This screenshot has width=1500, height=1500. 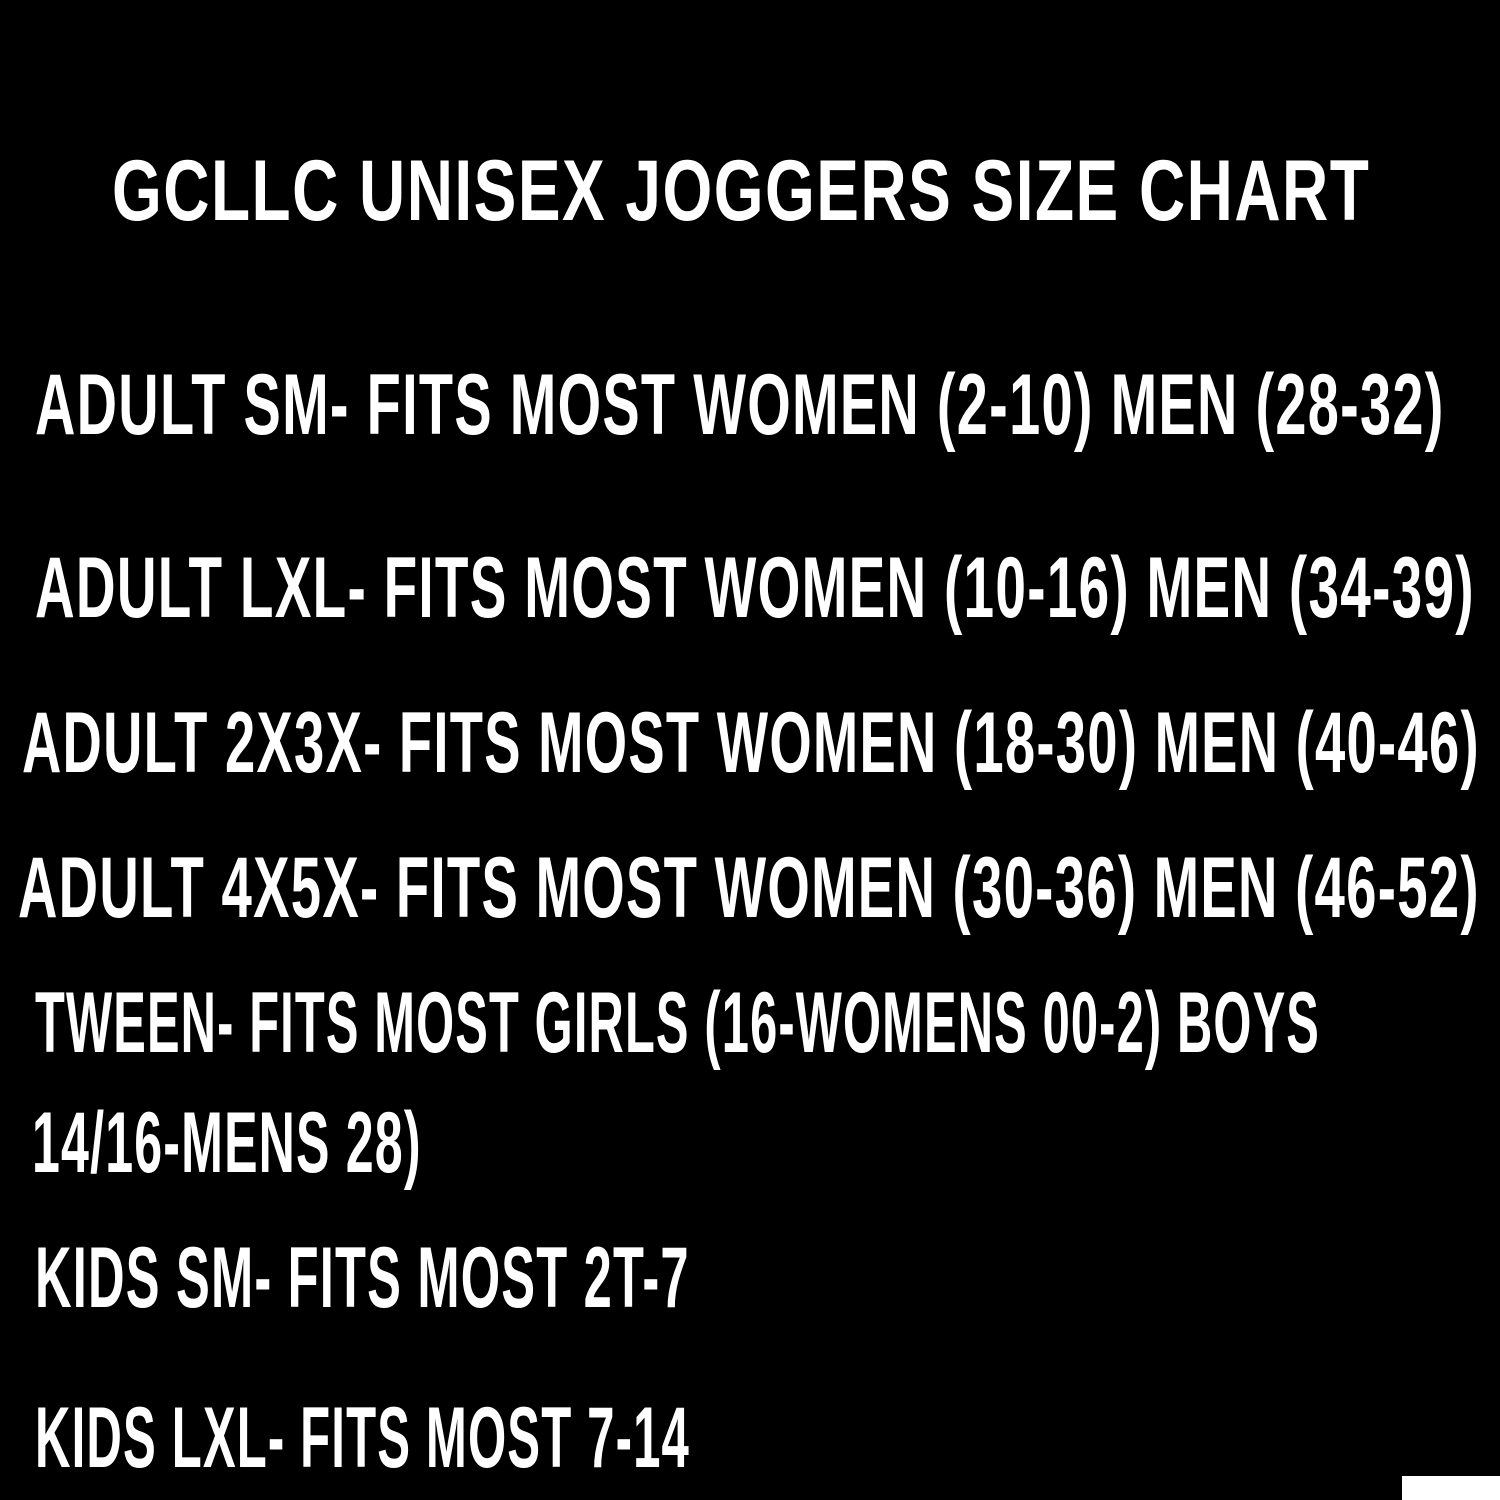 What do you see at coordinates (1451, 1488) in the screenshot?
I see `corner-patch` at bounding box center [1451, 1488].